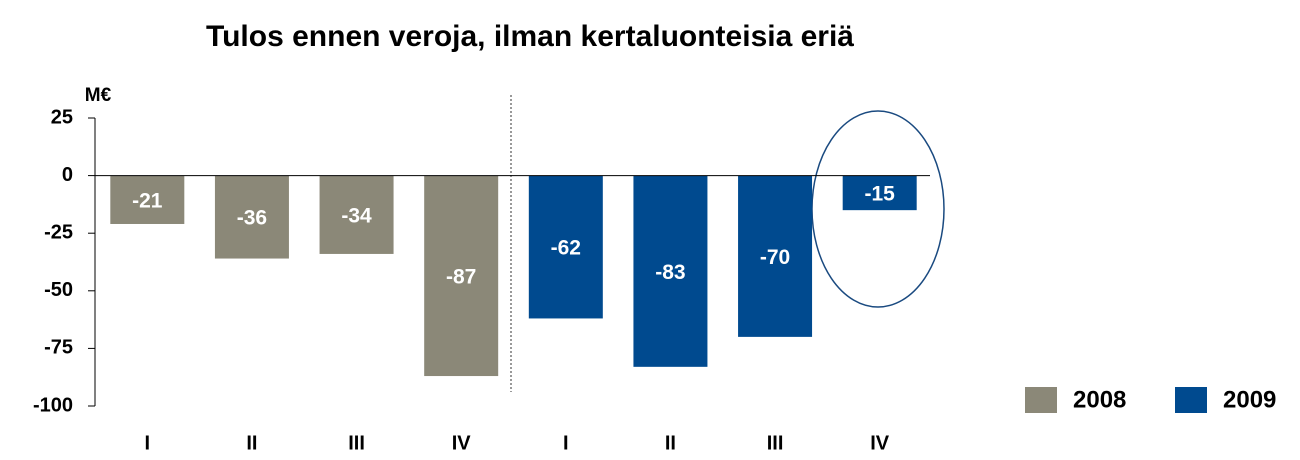 The image size is (1300, 460). I want to click on data-label: -36, so click(252, 218).